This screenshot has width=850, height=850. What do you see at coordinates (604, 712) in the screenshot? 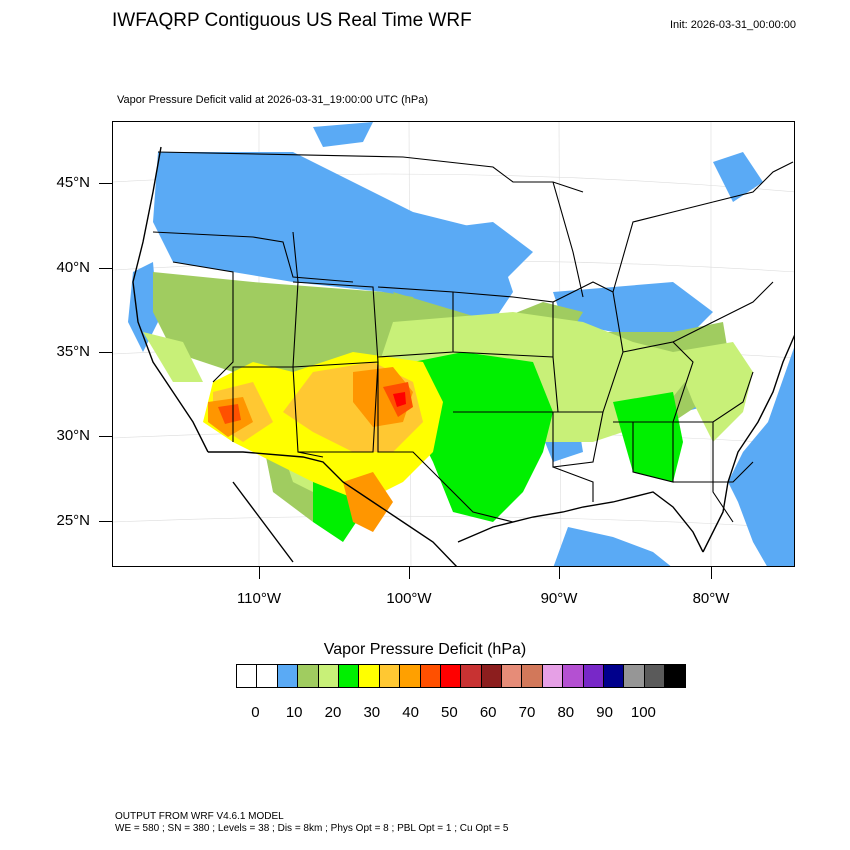
I see `colorbar-label: 90` at bounding box center [604, 712].